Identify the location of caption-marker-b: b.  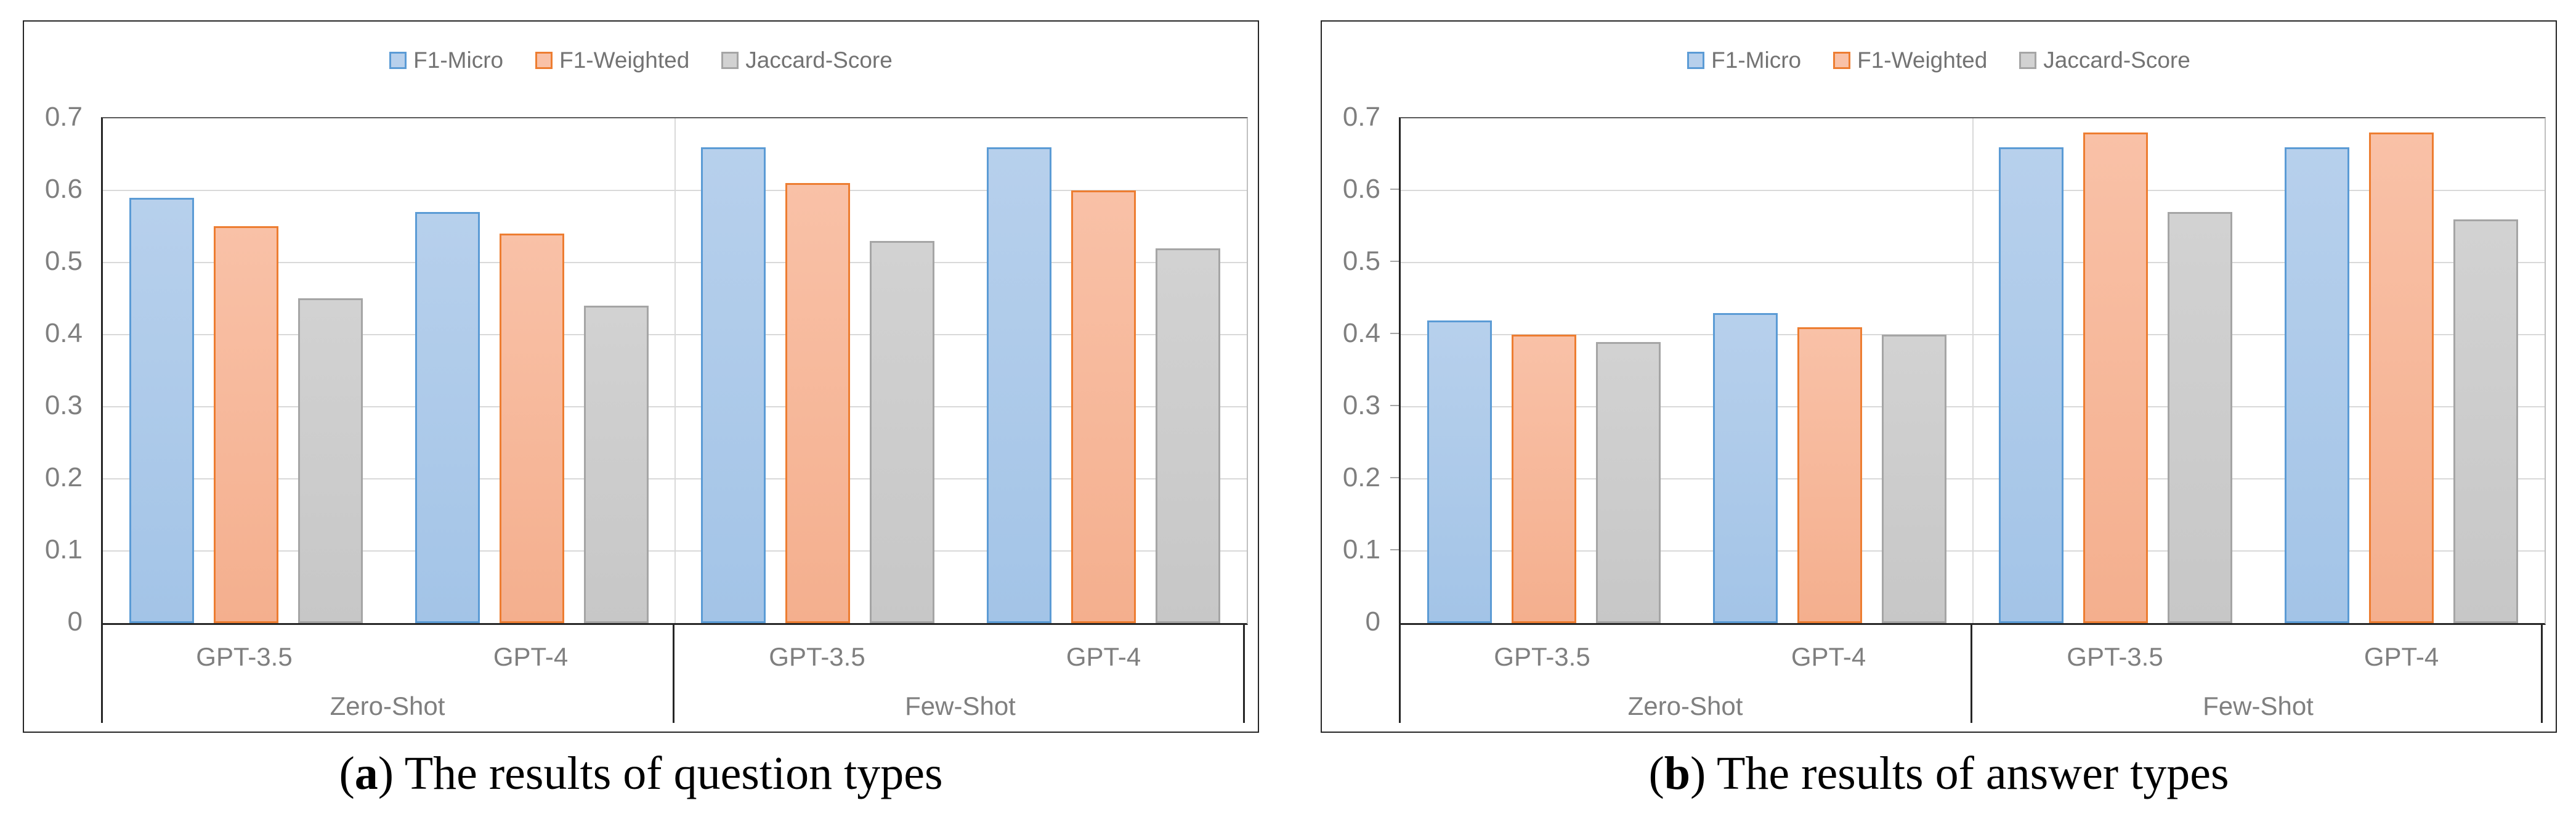
(1677, 774).